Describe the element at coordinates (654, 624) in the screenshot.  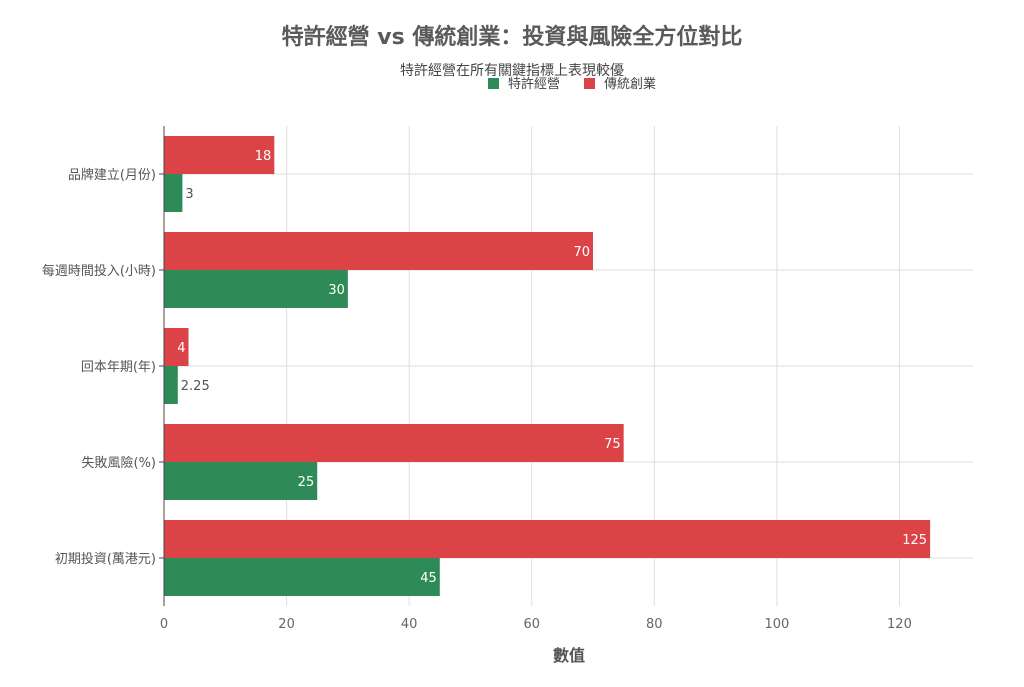
I see `x-tick-label: 80` at that location.